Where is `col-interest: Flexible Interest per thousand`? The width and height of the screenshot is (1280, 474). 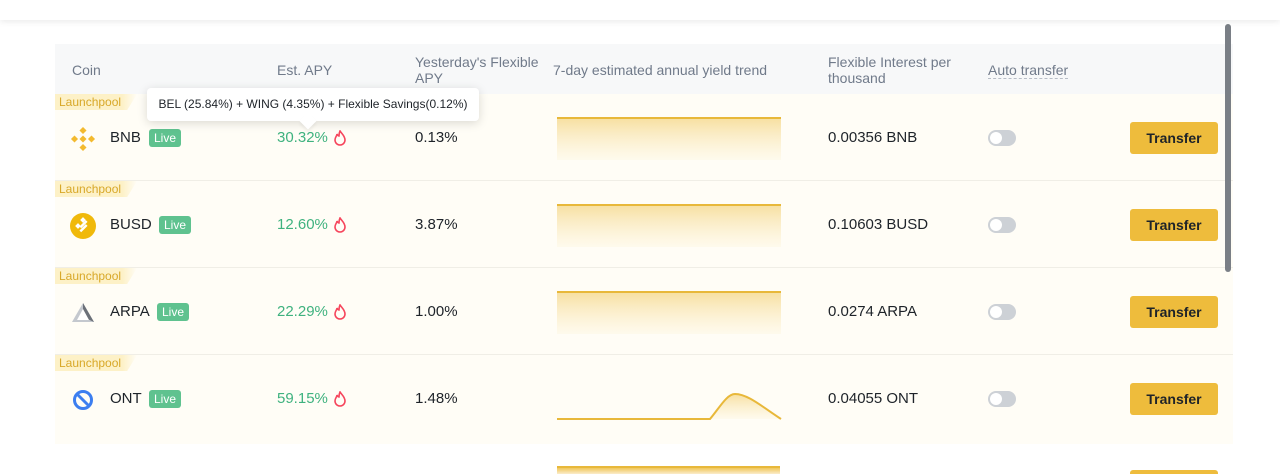
col-interest: Flexible Interest per thousand is located at coordinates (889, 70).